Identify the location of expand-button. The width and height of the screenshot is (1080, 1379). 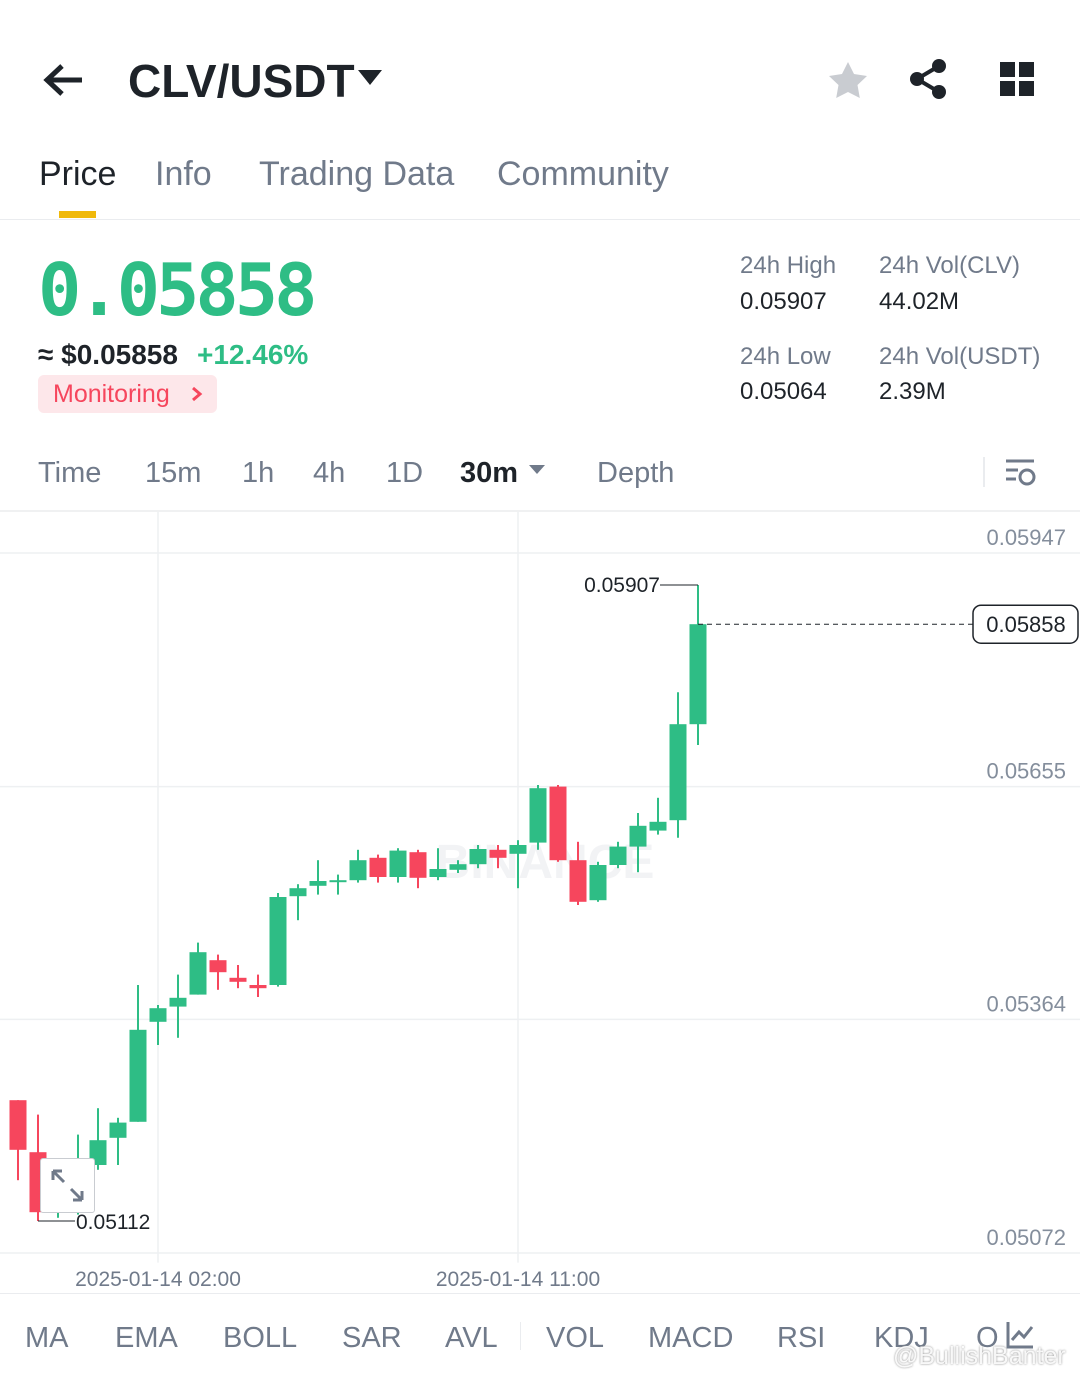
(67, 1185).